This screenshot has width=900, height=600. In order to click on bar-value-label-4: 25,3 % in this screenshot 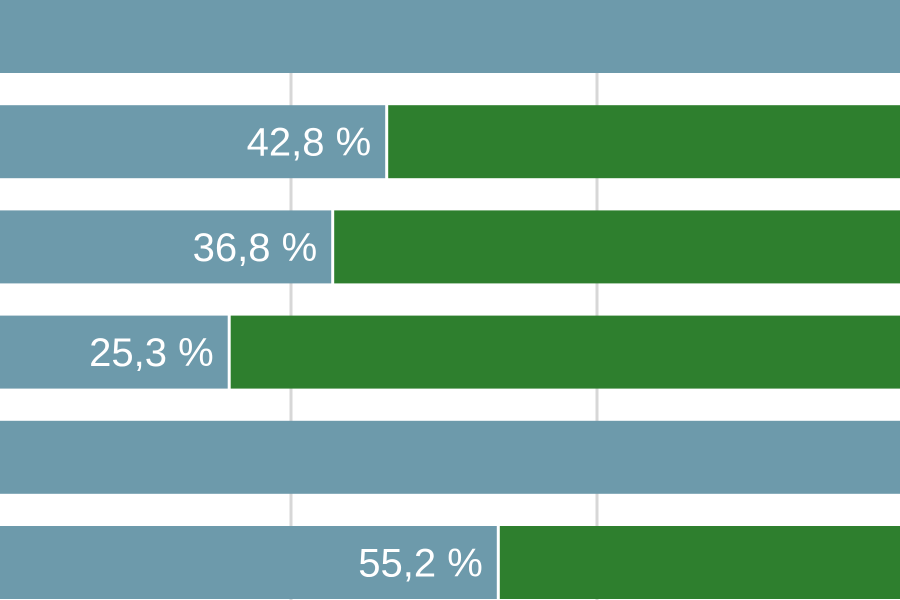, I will do `click(151, 353)`.